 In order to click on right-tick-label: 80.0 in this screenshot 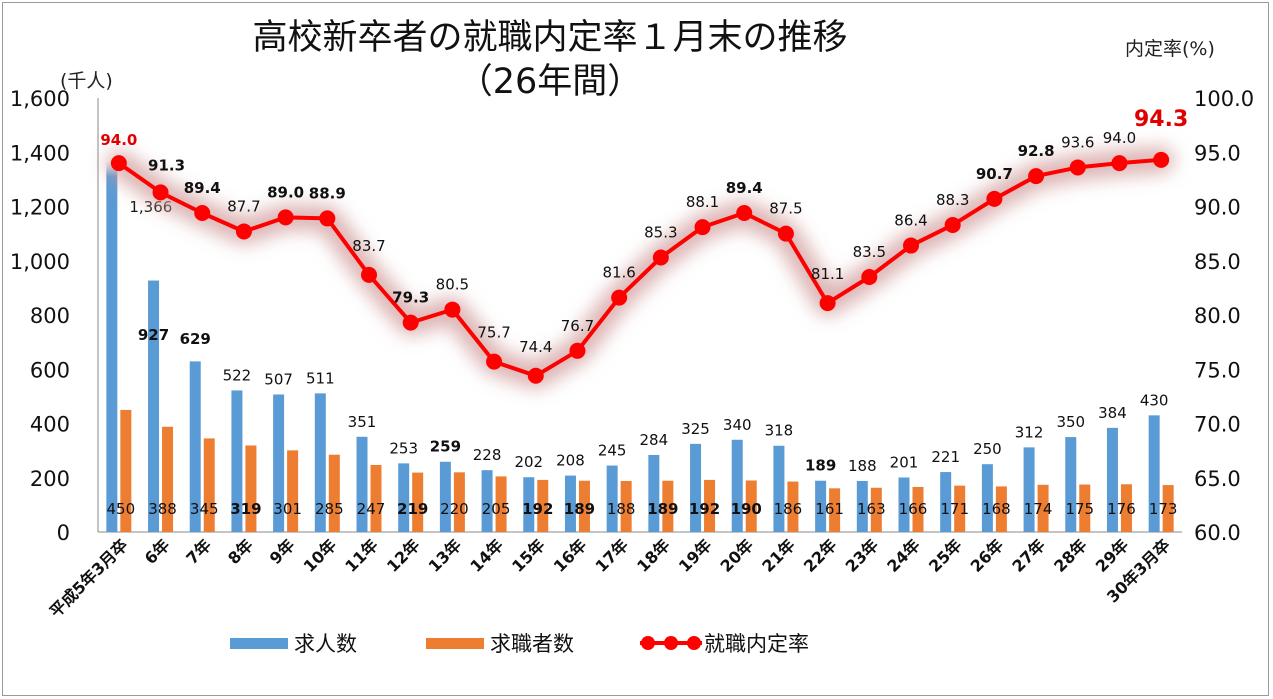, I will do `click(1217, 316)`.